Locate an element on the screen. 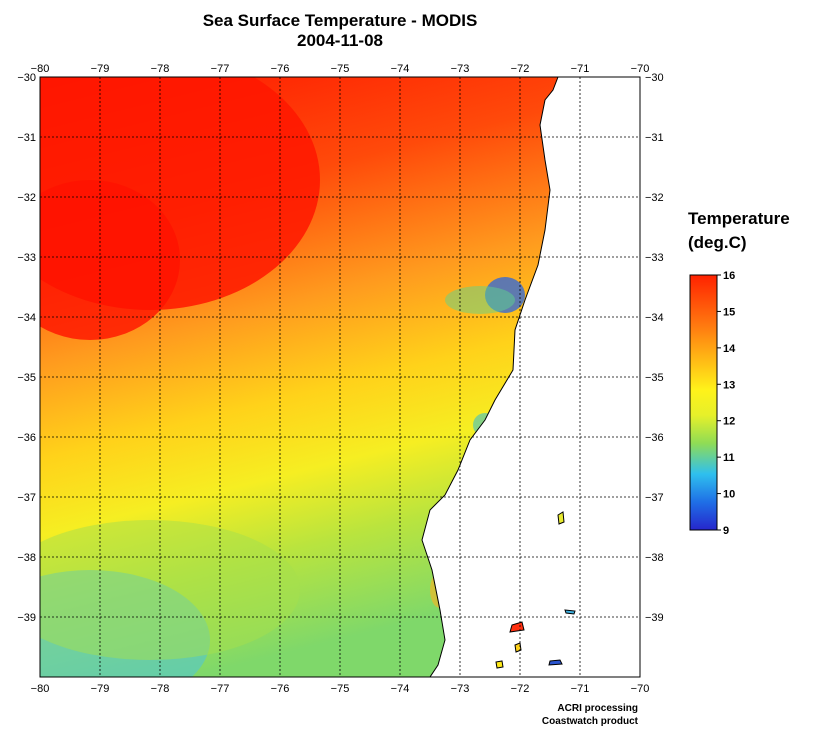 The width and height of the screenshot is (822, 738). latitude-labels-left: −30 −31 −32 −33 −34 −35 −36 −37 −38 −39 is located at coordinates (26, 348).